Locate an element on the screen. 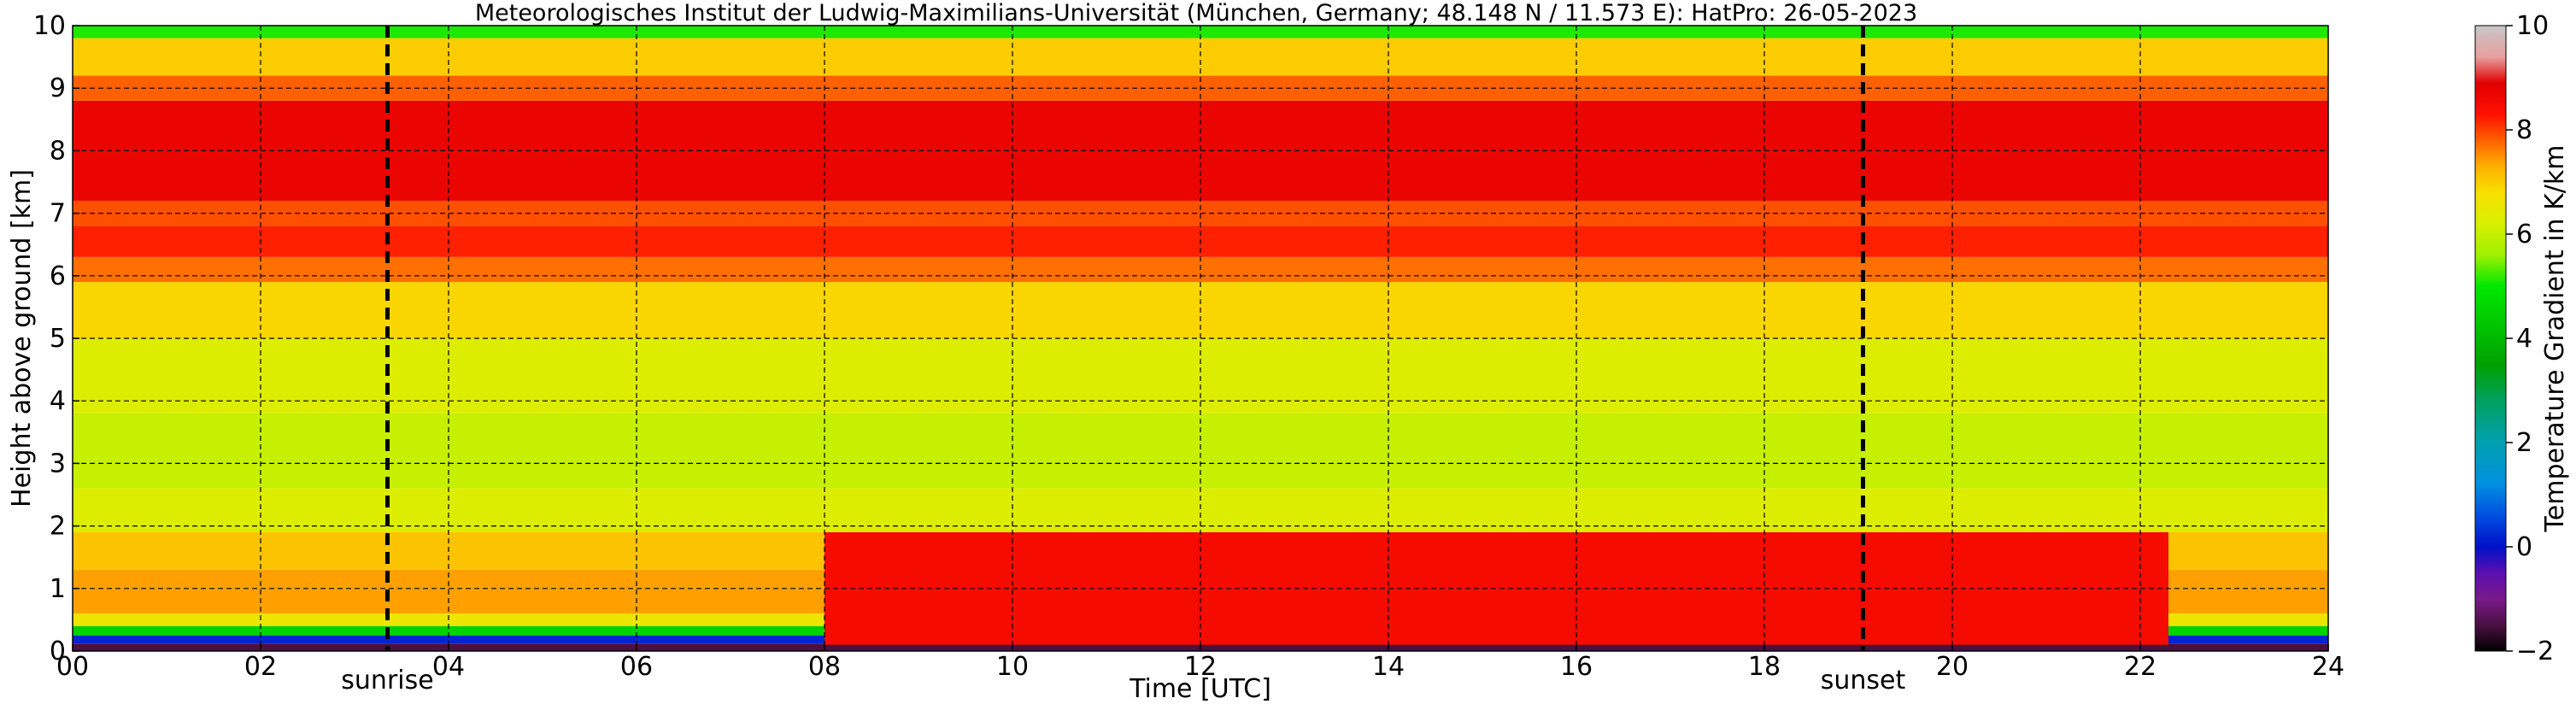 The height and width of the screenshot is (704, 2576). y-tick-label: 2 is located at coordinates (58, 527).